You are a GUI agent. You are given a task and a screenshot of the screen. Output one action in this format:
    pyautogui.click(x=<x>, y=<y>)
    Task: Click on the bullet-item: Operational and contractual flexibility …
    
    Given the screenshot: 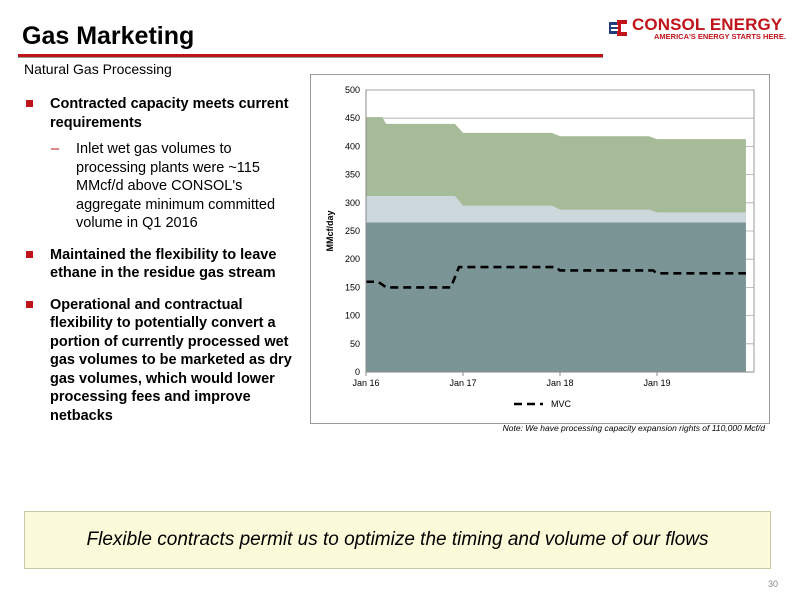 What is the action you would take?
    pyautogui.click(x=158, y=361)
    